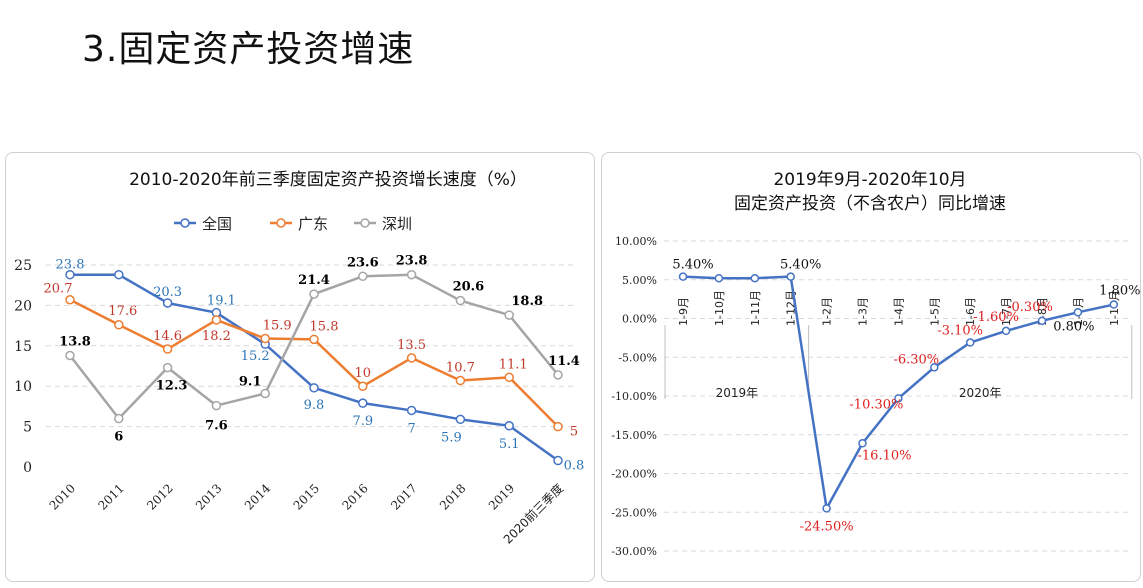 This screenshot has height=588, width=1143. What do you see at coordinates (863, 311) in the screenshot?
I see `x-tick-label: 1-3月` at bounding box center [863, 311].